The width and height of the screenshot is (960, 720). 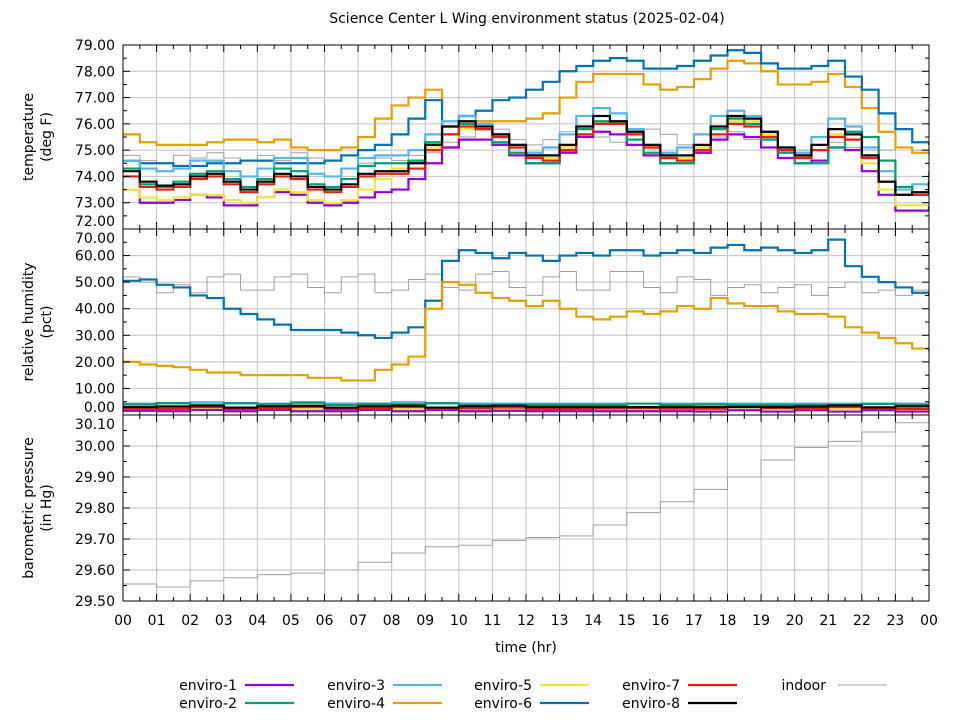 What do you see at coordinates (795, 621) in the screenshot?
I see `x-tick-label: 20` at bounding box center [795, 621].